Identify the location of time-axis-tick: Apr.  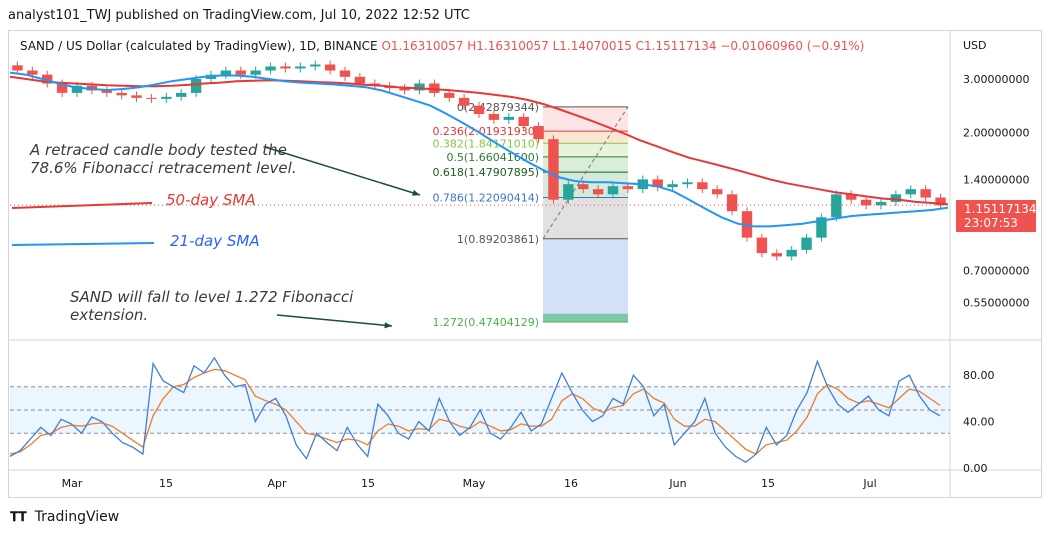
(277, 483).